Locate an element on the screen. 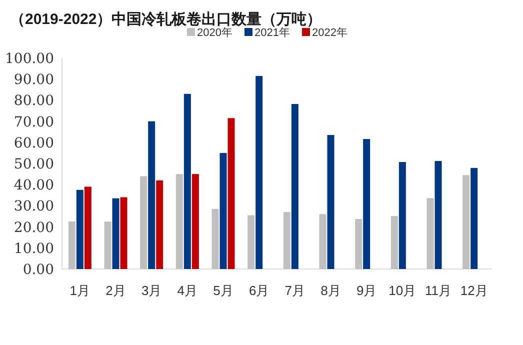  x-tick-label: 10月 is located at coordinates (402, 290).